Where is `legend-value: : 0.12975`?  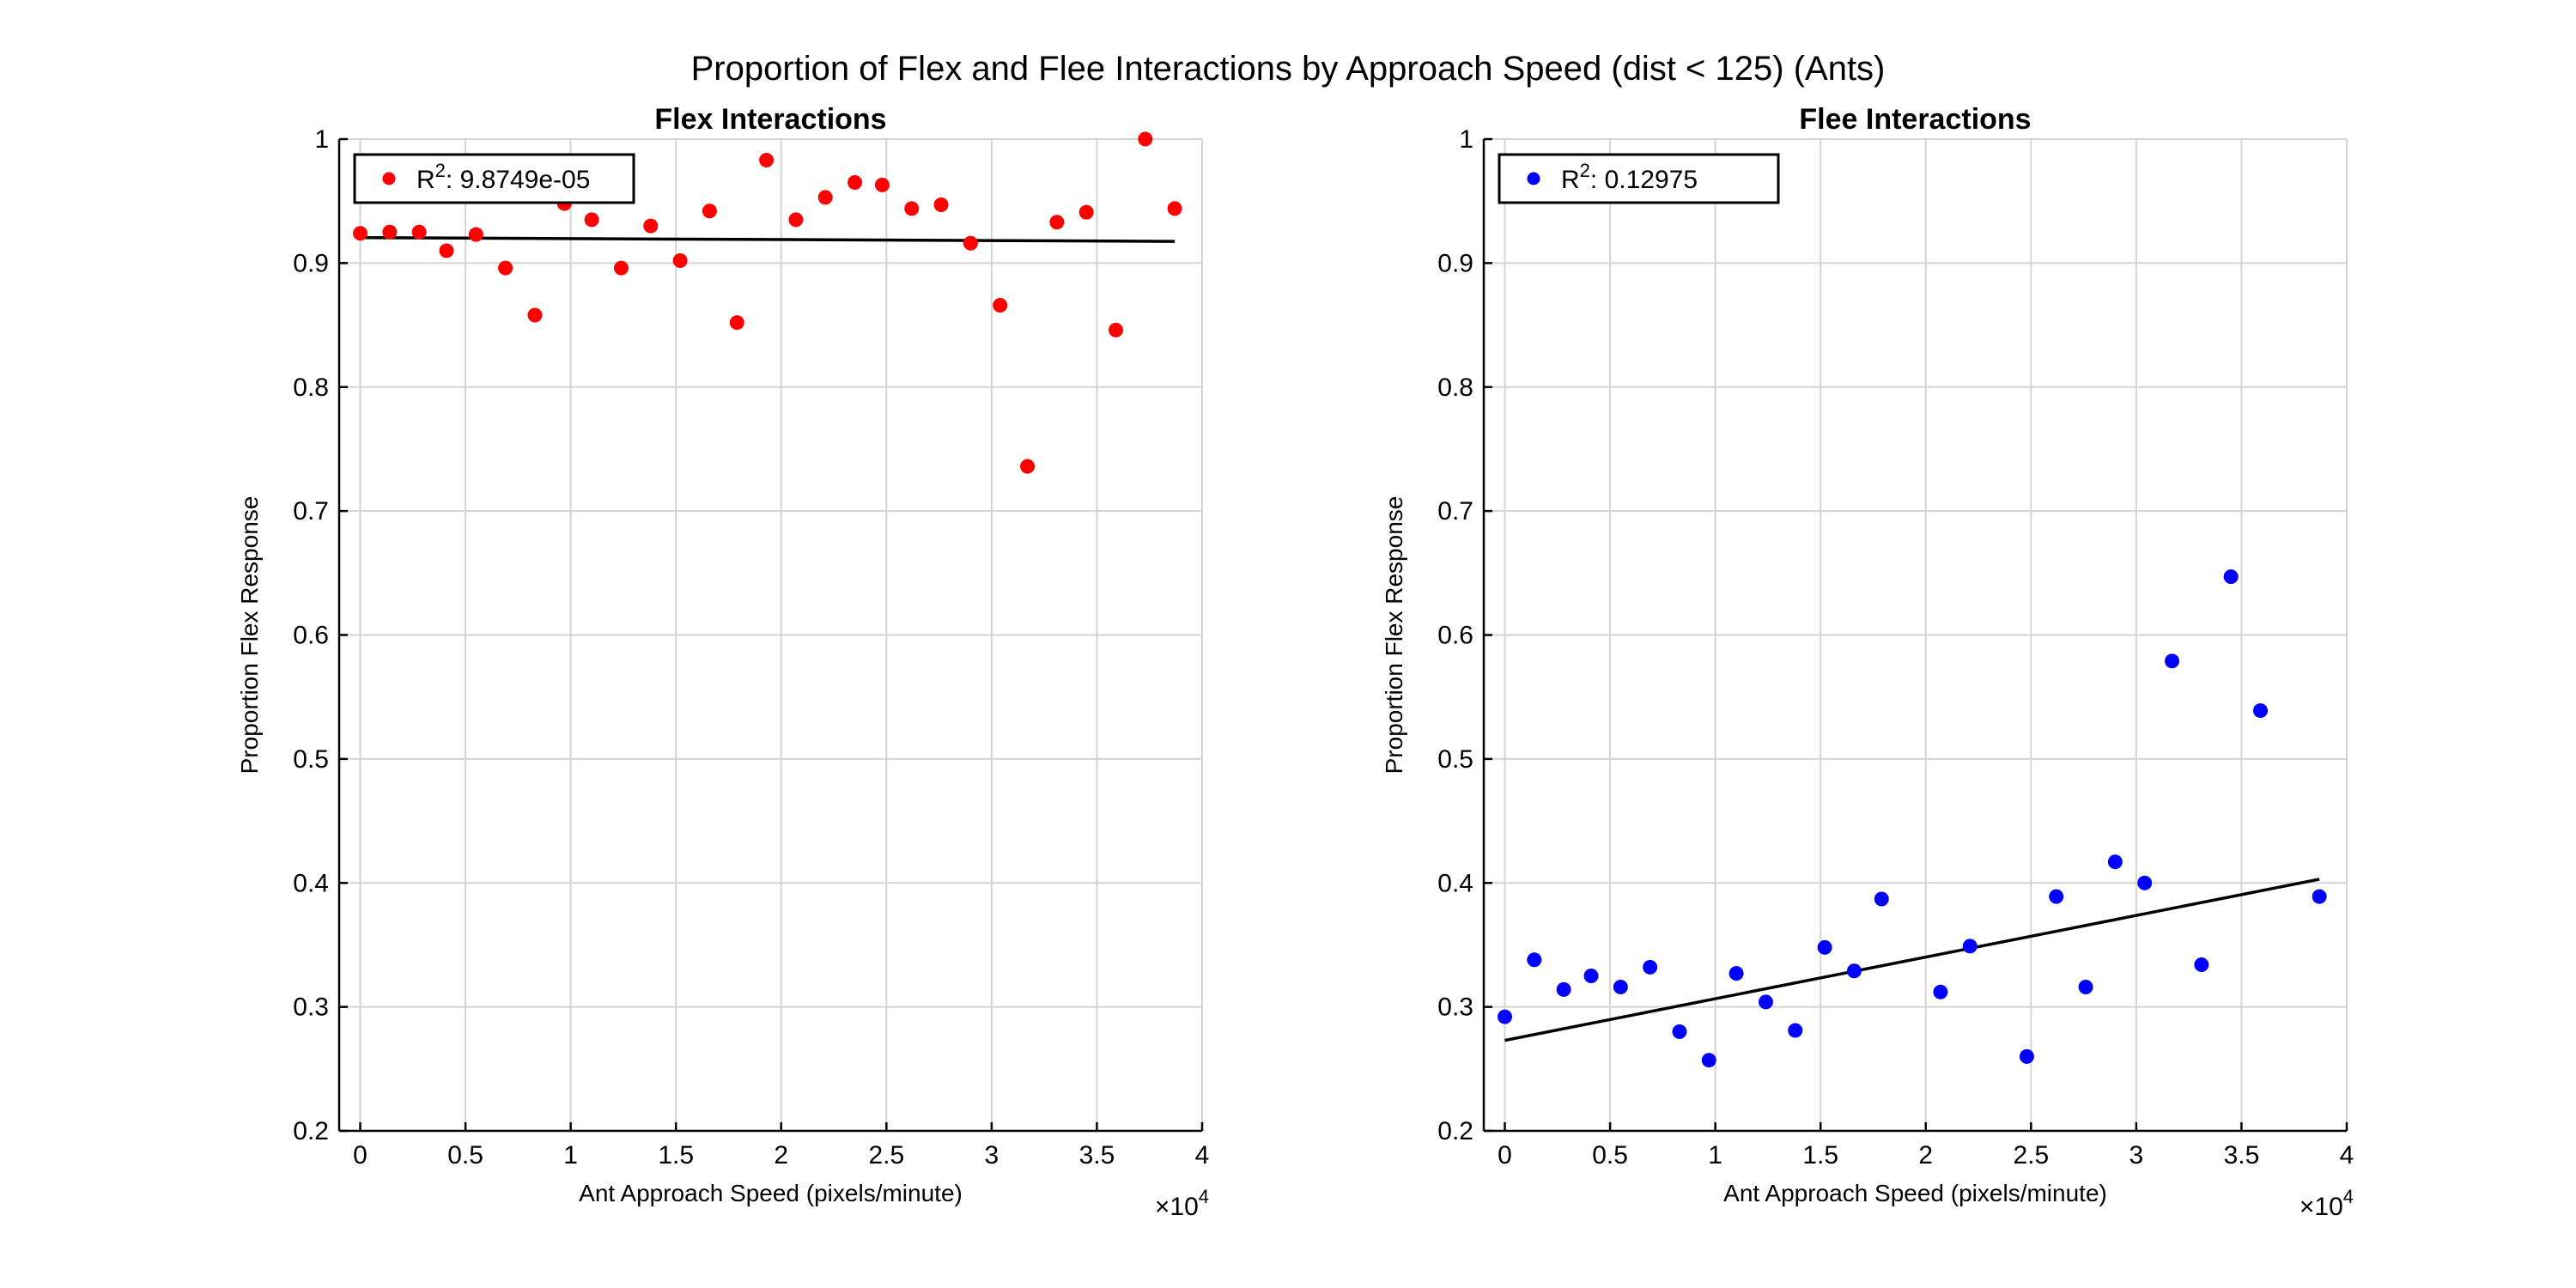
legend-value: : 0.12975 is located at coordinates (1644, 180).